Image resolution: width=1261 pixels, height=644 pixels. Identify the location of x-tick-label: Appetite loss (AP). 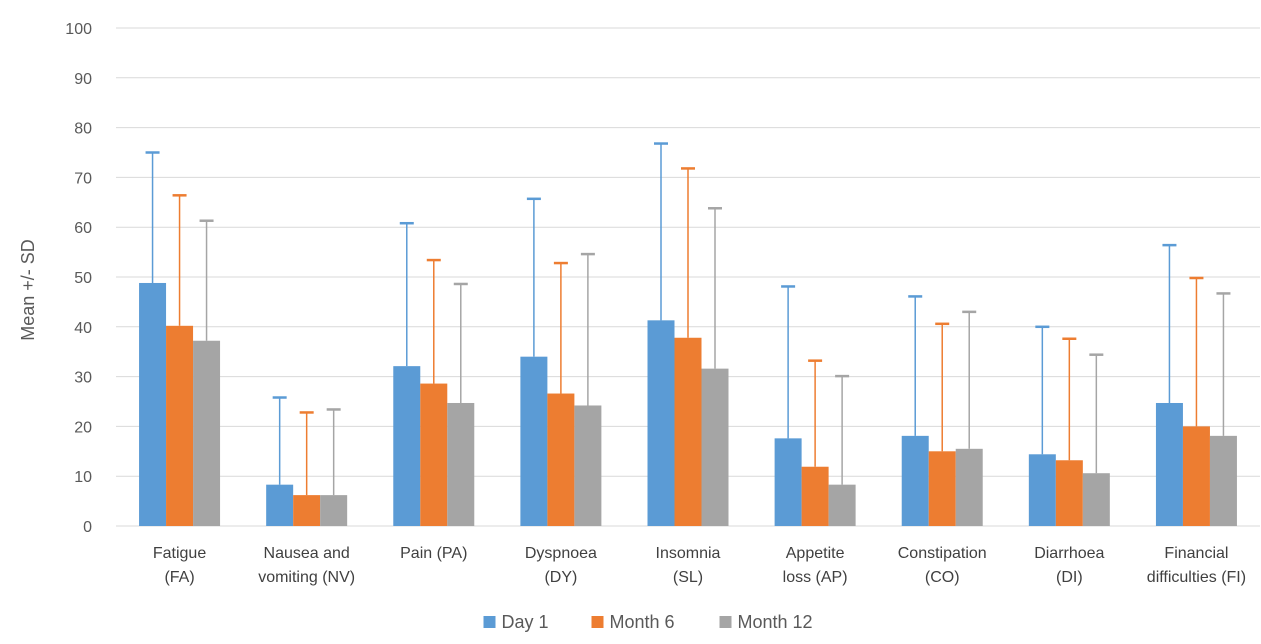
(815, 565).